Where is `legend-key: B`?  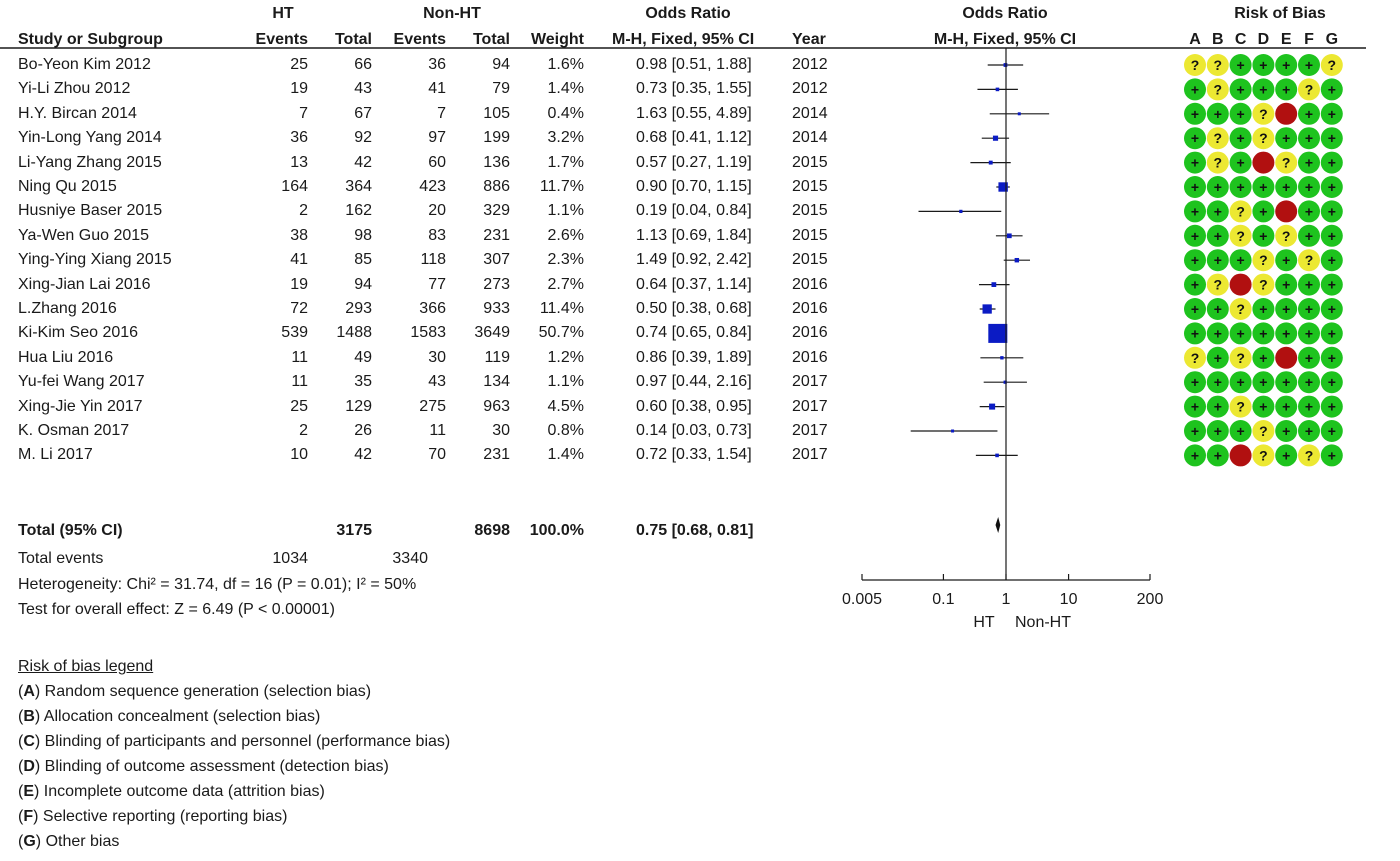
legend-key: B is located at coordinates (29, 716).